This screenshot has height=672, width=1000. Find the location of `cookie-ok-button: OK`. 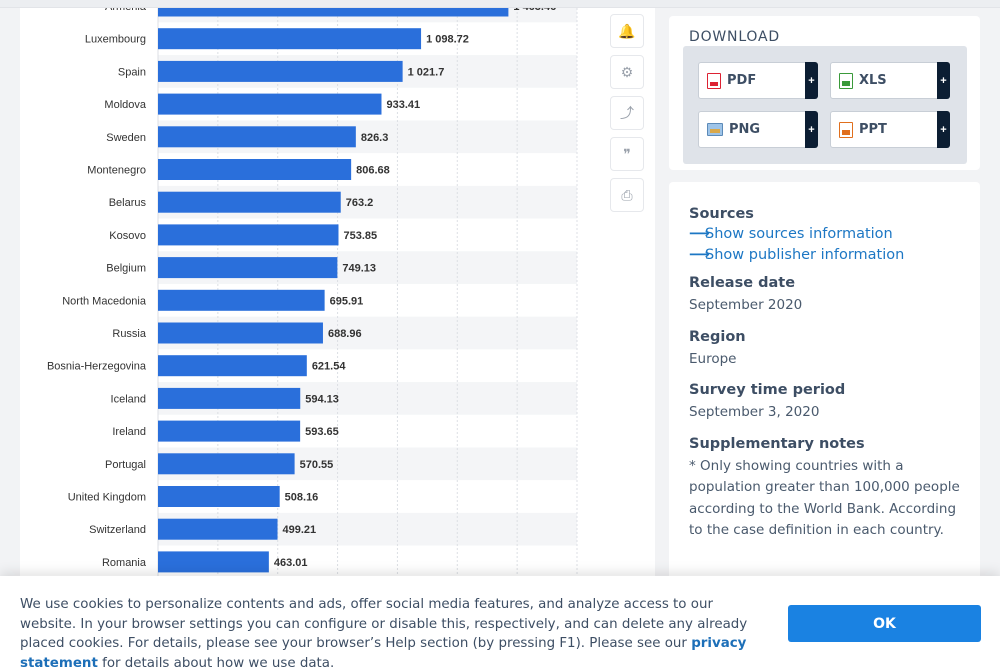

cookie-ok-button: OK is located at coordinates (884, 623).